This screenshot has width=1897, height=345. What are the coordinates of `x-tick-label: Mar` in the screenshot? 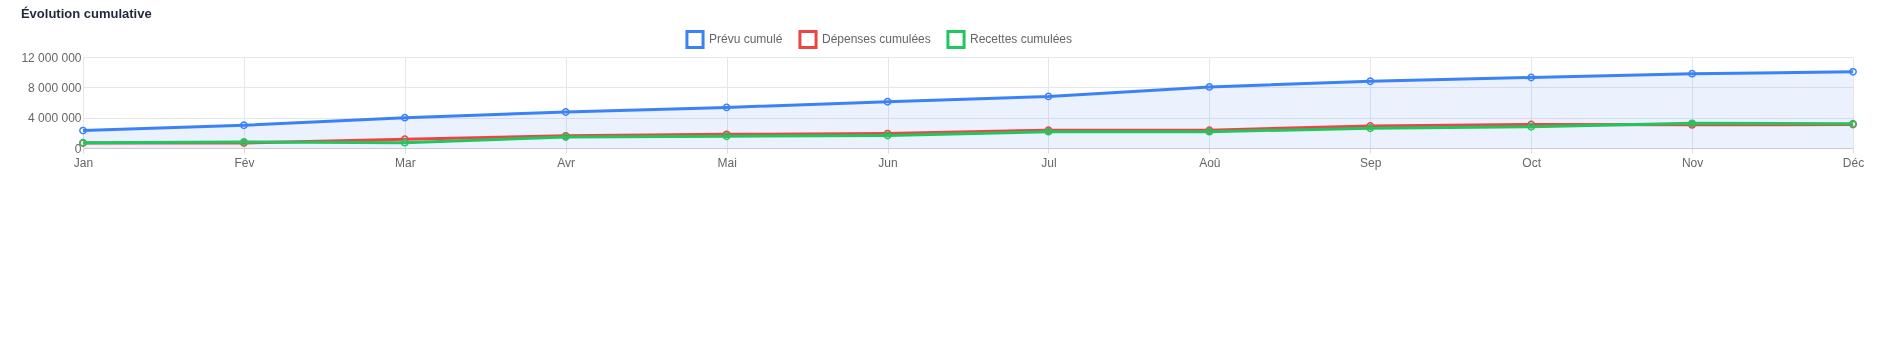 It's located at (405, 162).